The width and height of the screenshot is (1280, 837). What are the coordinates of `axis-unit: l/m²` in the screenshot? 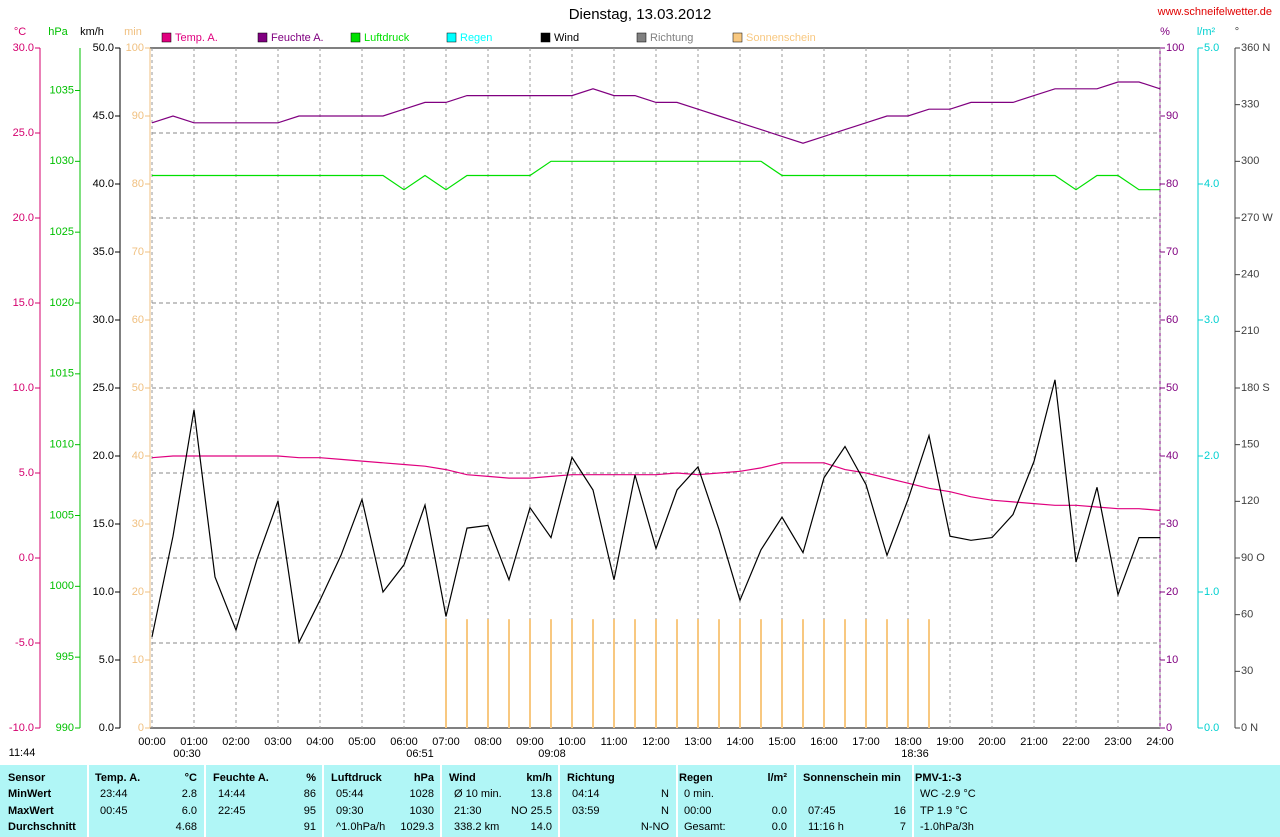 It's located at (1206, 32).